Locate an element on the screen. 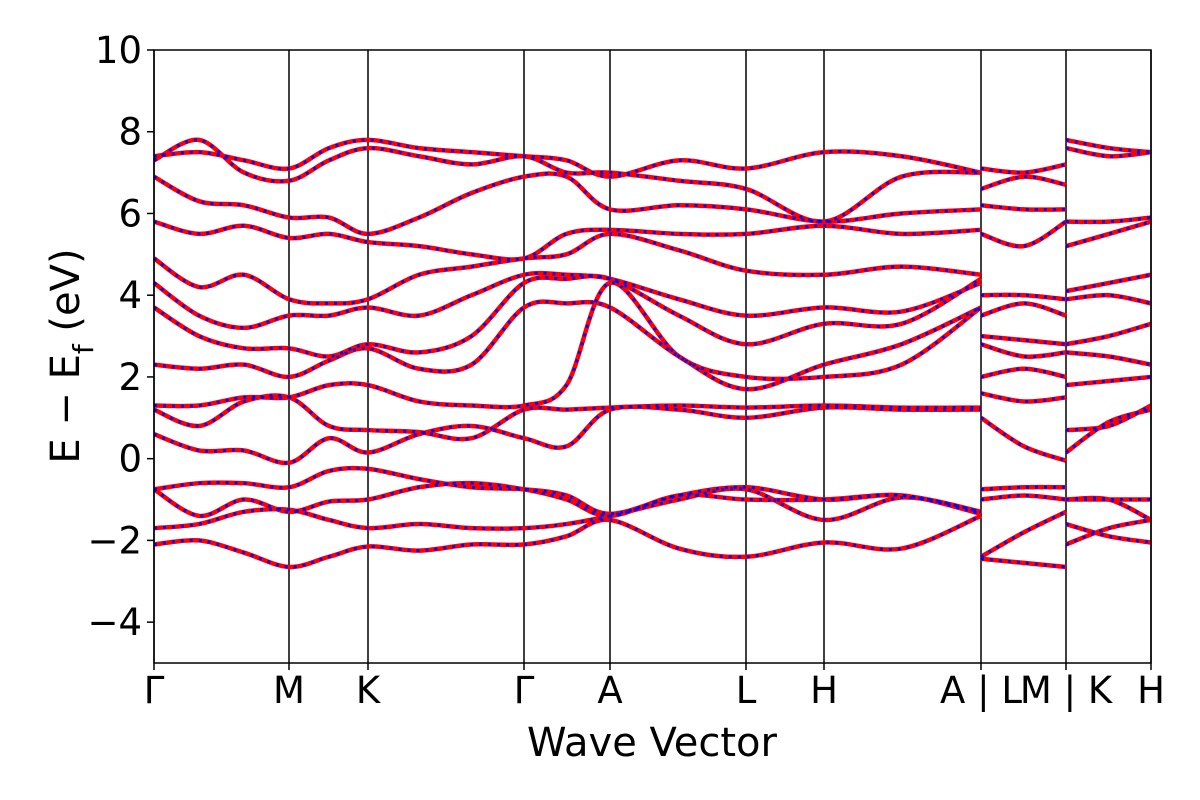  y-tick-label: 10 is located at coordinates (118, 50).